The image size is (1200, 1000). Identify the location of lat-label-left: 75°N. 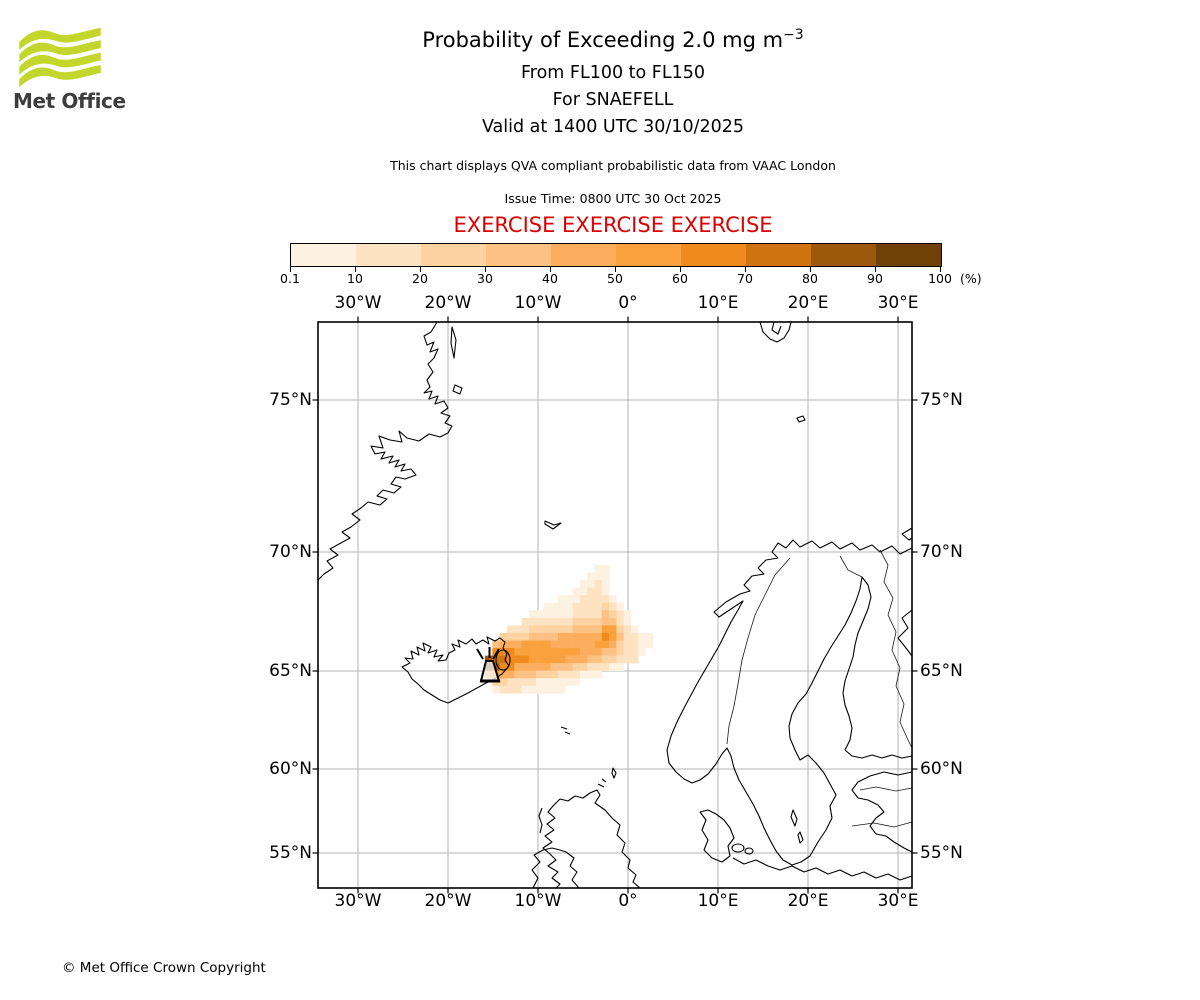
(290, 400).